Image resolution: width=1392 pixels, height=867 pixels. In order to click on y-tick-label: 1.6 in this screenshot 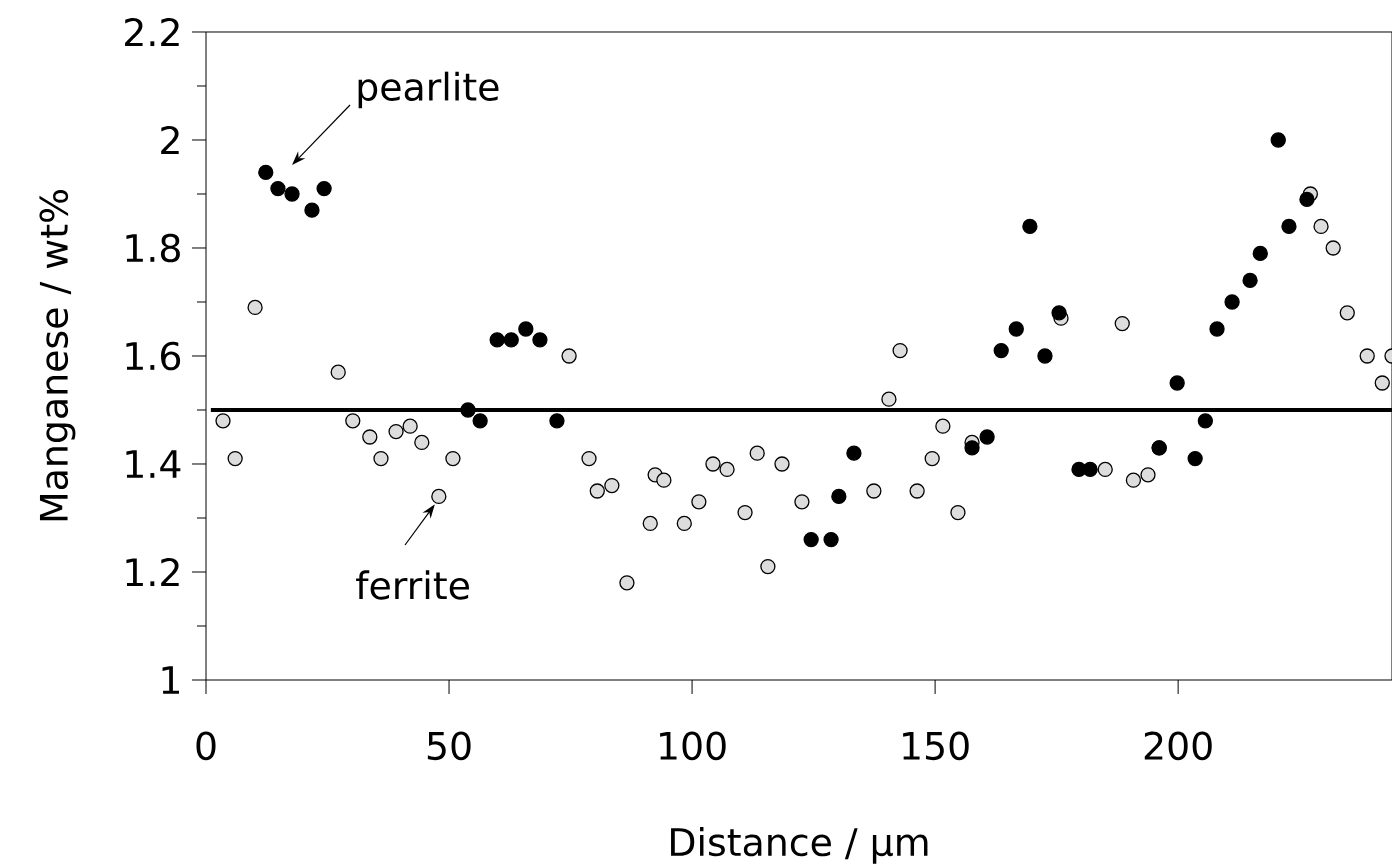, I will do `click(153, 356)`.